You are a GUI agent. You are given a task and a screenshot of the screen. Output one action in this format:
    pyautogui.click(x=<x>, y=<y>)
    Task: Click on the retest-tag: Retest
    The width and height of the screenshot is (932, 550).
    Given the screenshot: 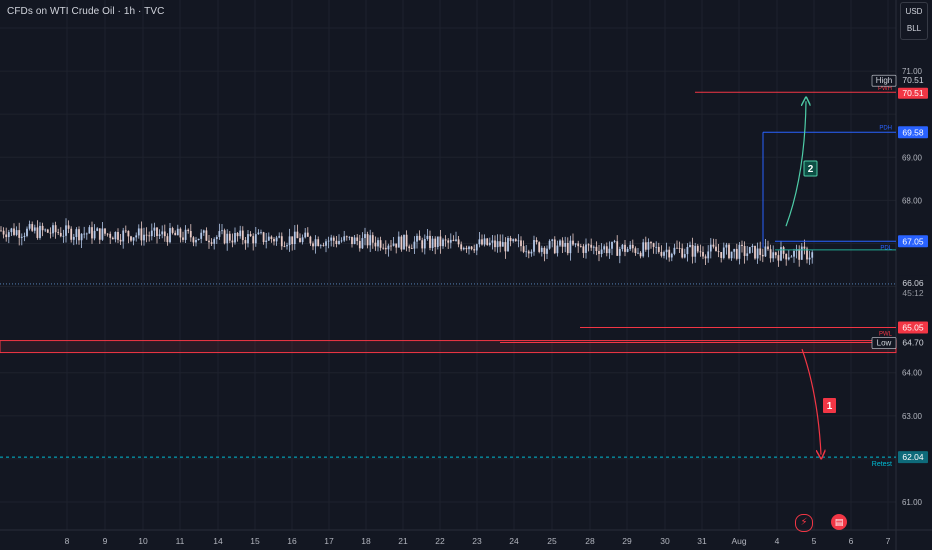 What is the action you would take?
    pyautogui.click(x=882, y=464)
    